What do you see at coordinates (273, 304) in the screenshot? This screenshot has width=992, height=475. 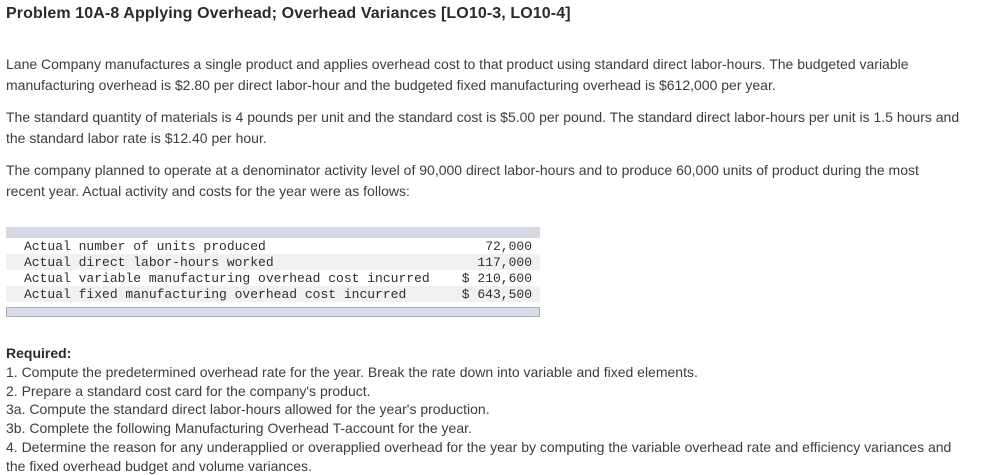 I see `table-bottom-gap` at bounding box center [273, 304].